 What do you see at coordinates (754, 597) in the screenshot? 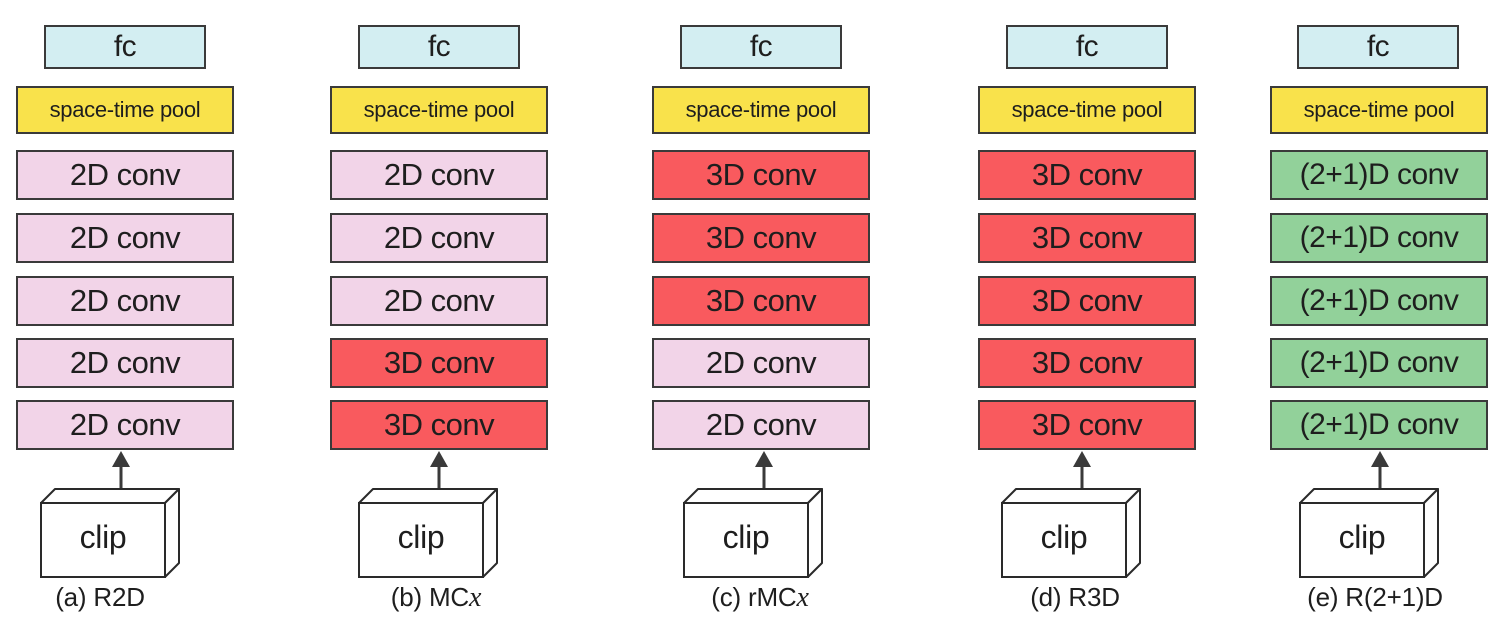
I see `caption-text: (c) rMC` at bounding box center [754, 597].